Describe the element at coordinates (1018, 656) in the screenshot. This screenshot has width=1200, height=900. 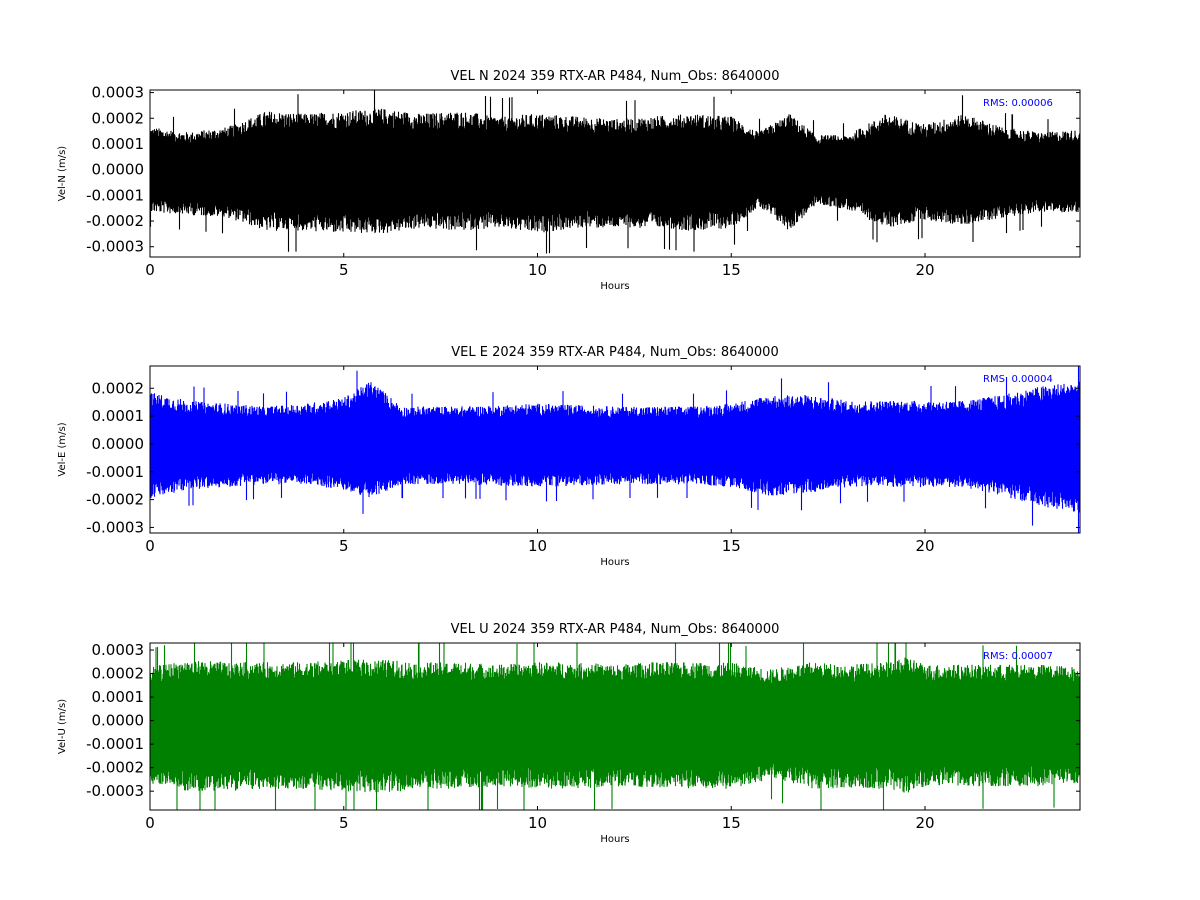
I see `rms-annotation: RMS: 0.00007` at that location.